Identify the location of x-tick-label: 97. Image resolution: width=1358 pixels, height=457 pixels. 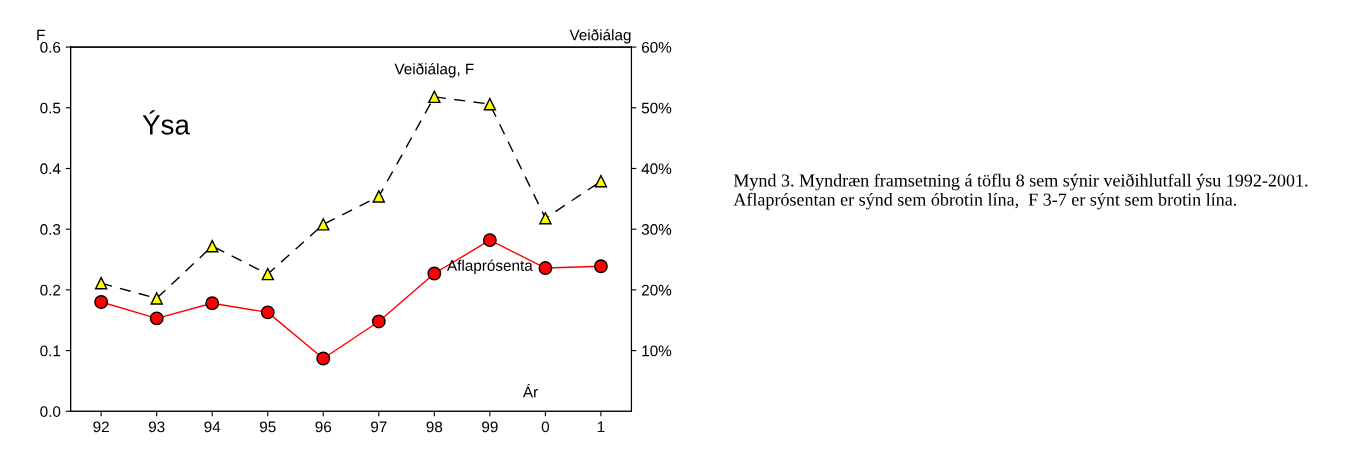
(379, 427).